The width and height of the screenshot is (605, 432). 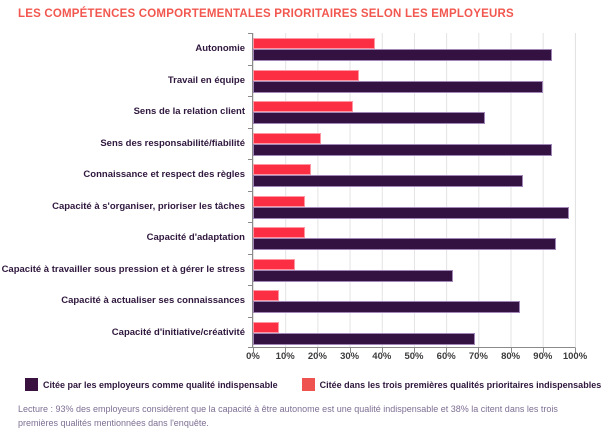 I want to click on x-axis-label: 50%, so click(x=414, y=356).